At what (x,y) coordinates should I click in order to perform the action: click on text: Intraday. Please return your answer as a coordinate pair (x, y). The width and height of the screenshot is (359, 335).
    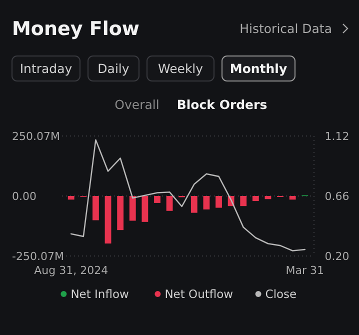
    Looking at the image, I should click on (46, 68).